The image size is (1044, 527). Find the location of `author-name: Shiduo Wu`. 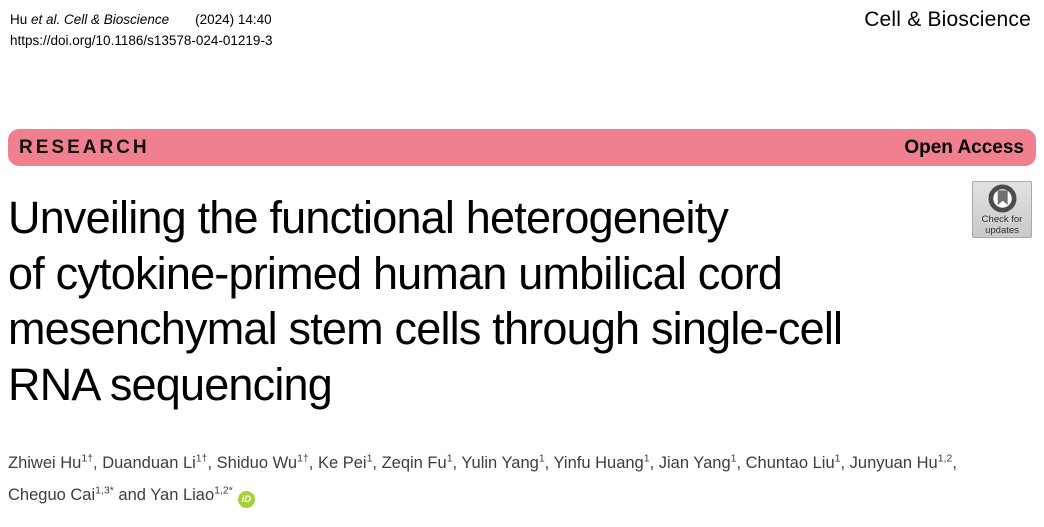

author-name: Shiduo Wu is located at coordinates (257, 463).